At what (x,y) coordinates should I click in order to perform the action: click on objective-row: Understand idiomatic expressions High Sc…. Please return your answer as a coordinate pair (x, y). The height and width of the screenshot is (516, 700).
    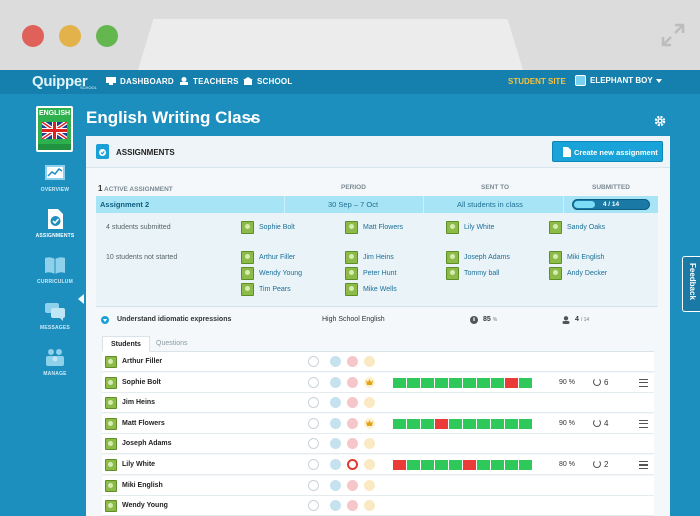
    Looking at the image, I should click on (377, 319).